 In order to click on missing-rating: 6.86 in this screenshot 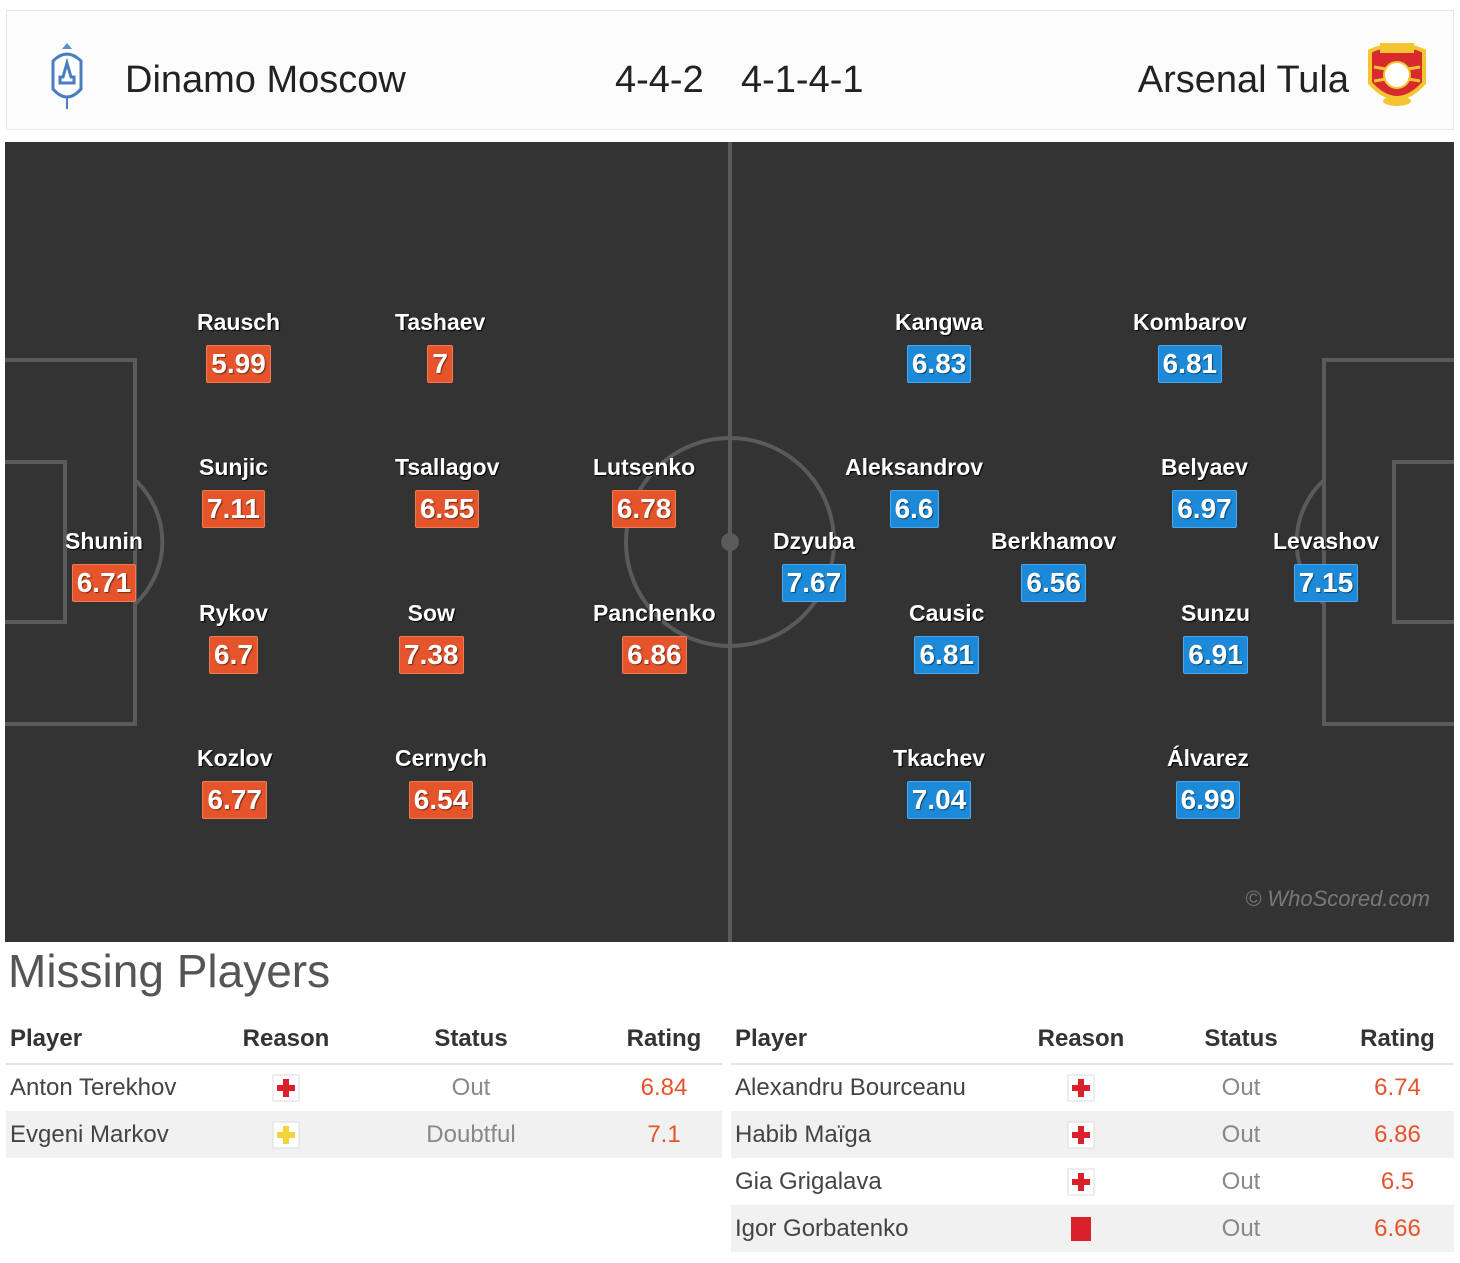, I will do `click(1397, 1134)`.